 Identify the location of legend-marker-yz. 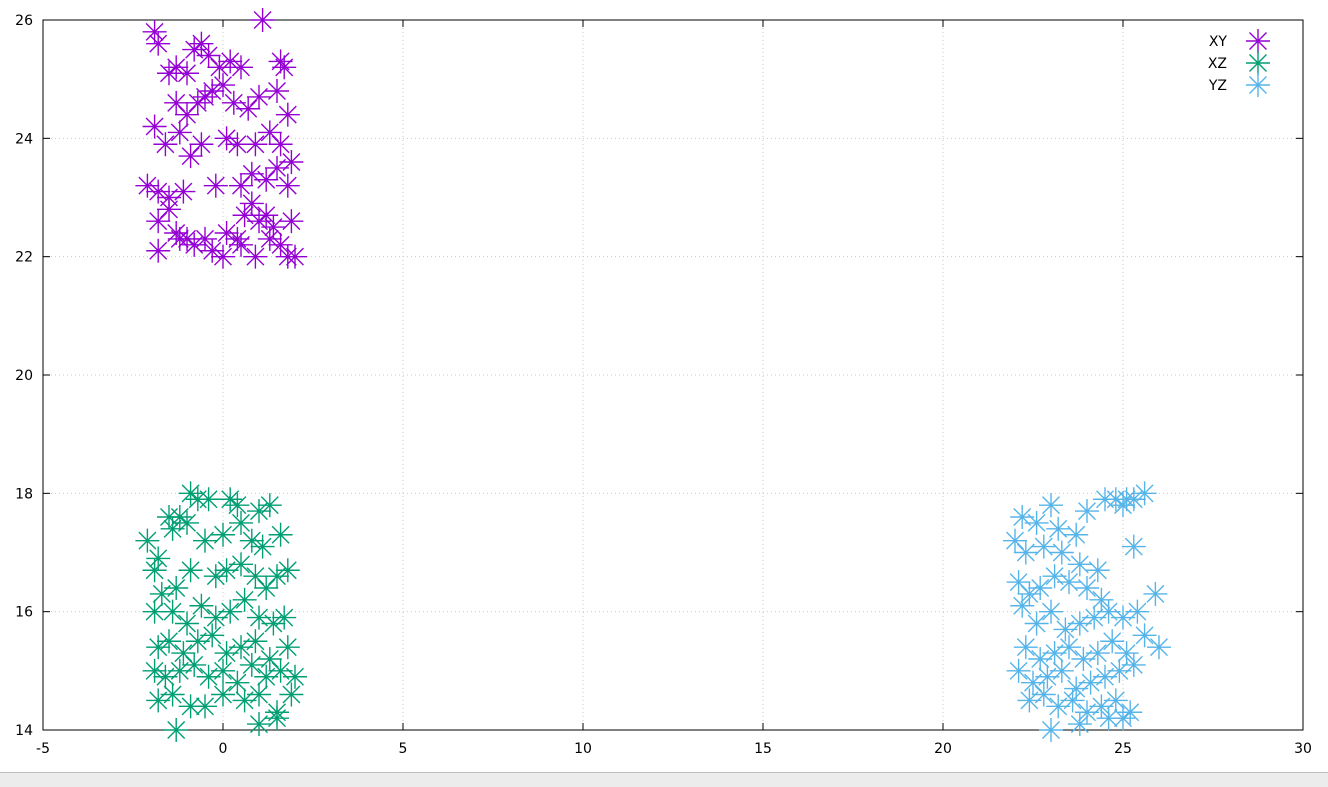
(1258, 85).